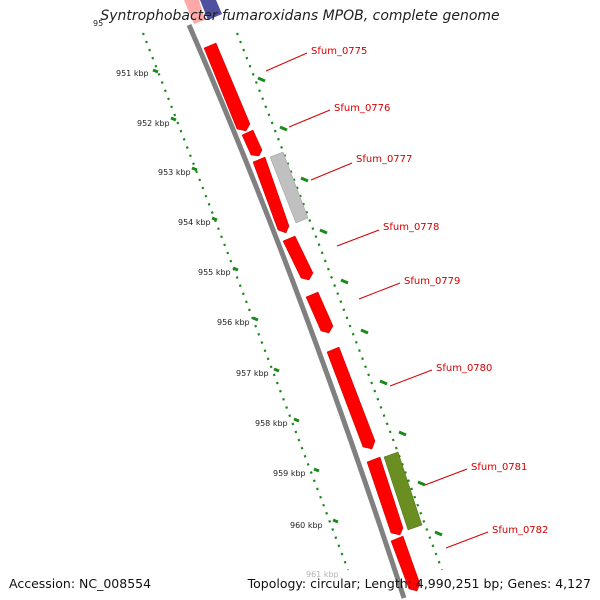  Describe the element at coordinates (233, 322) in the screenshot. I see `scale-label-956: 956 kbp` at that location.